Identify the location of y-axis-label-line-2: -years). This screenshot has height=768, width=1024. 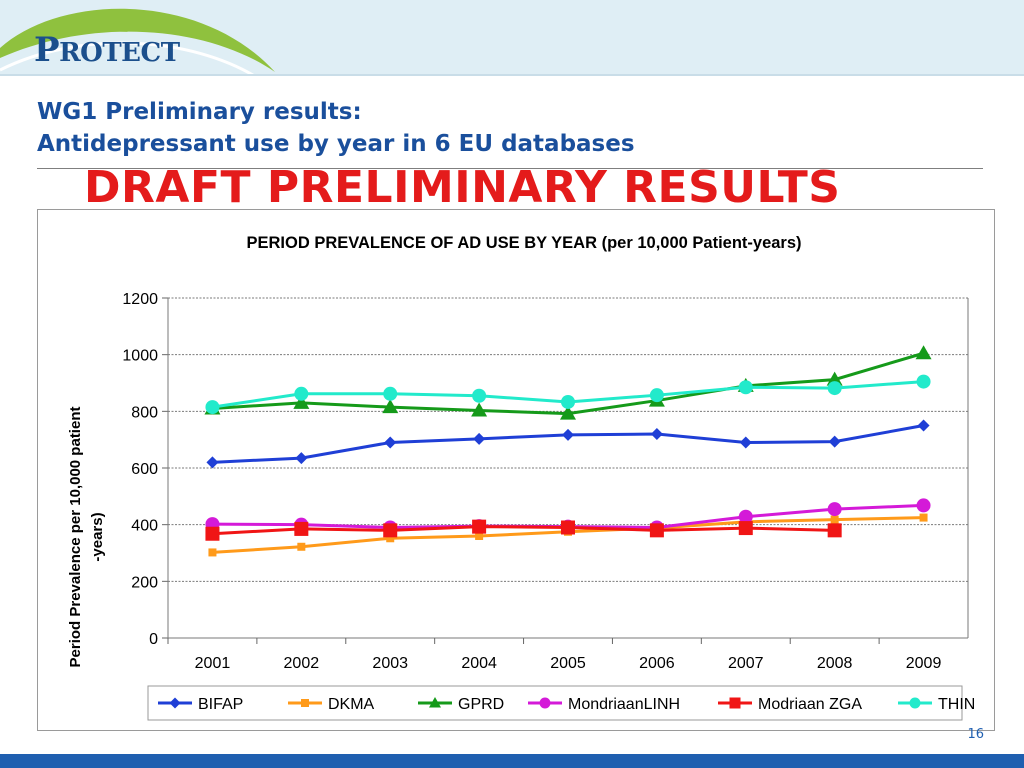
(97, 536).